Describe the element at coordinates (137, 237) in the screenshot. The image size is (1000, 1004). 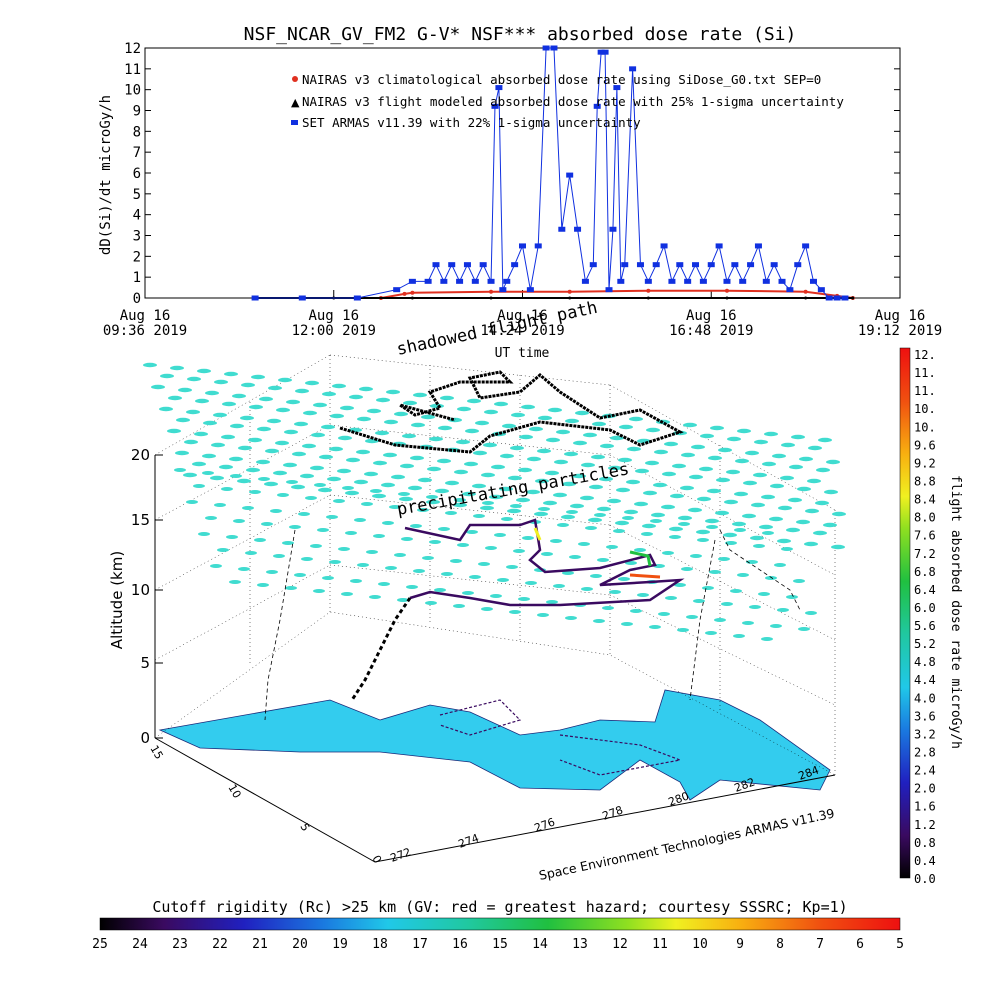
I see `y-tick-label: 3` at that location.